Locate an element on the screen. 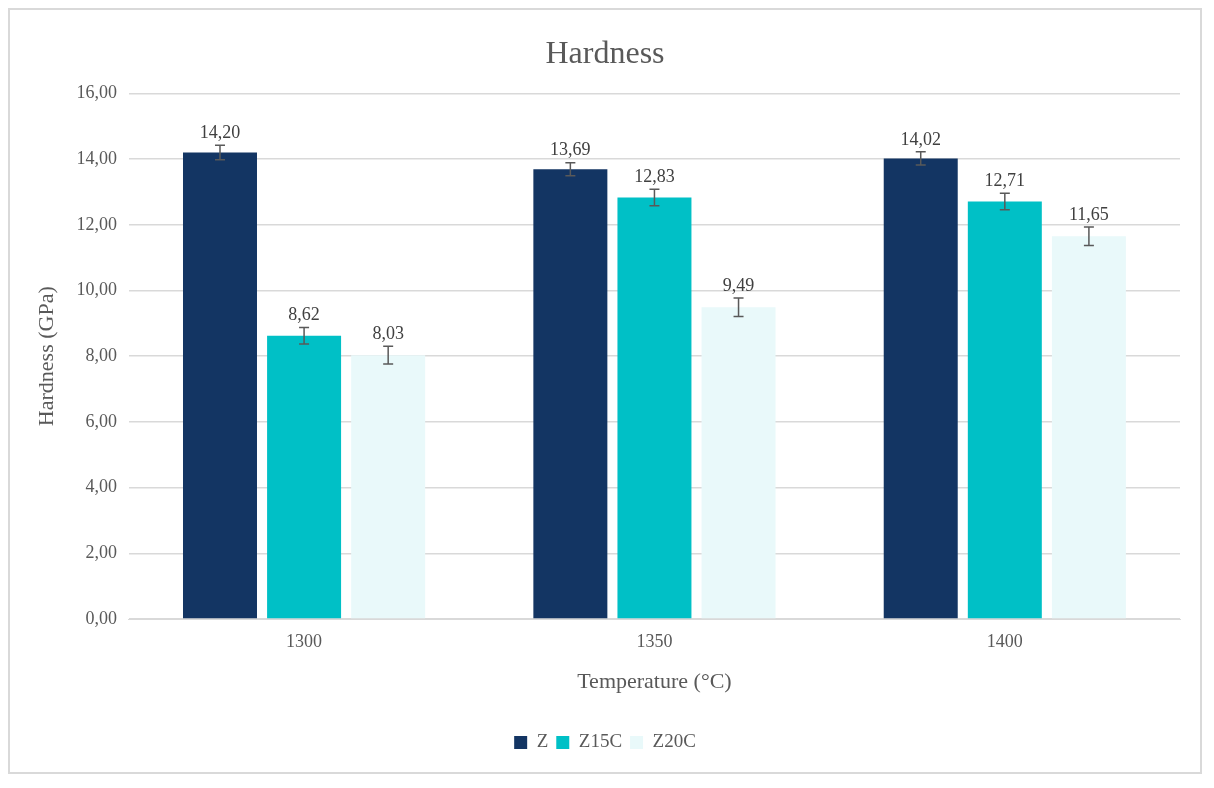  data-label: 12,71 is located at coordinates (1005, 180).